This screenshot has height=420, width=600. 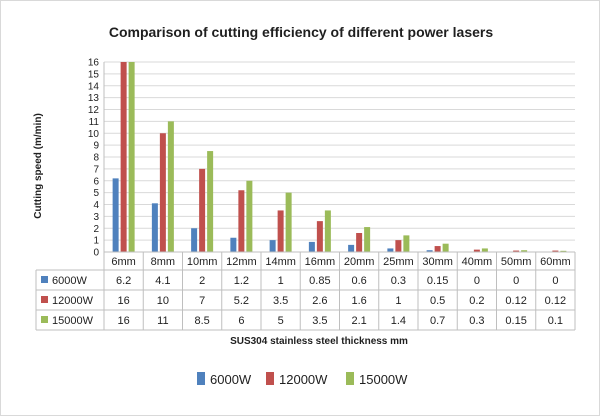 What do you see at coordinates (96, 146) in the screenshot?
I see `y-tick-label: 9` at bounding box center [96, 146].